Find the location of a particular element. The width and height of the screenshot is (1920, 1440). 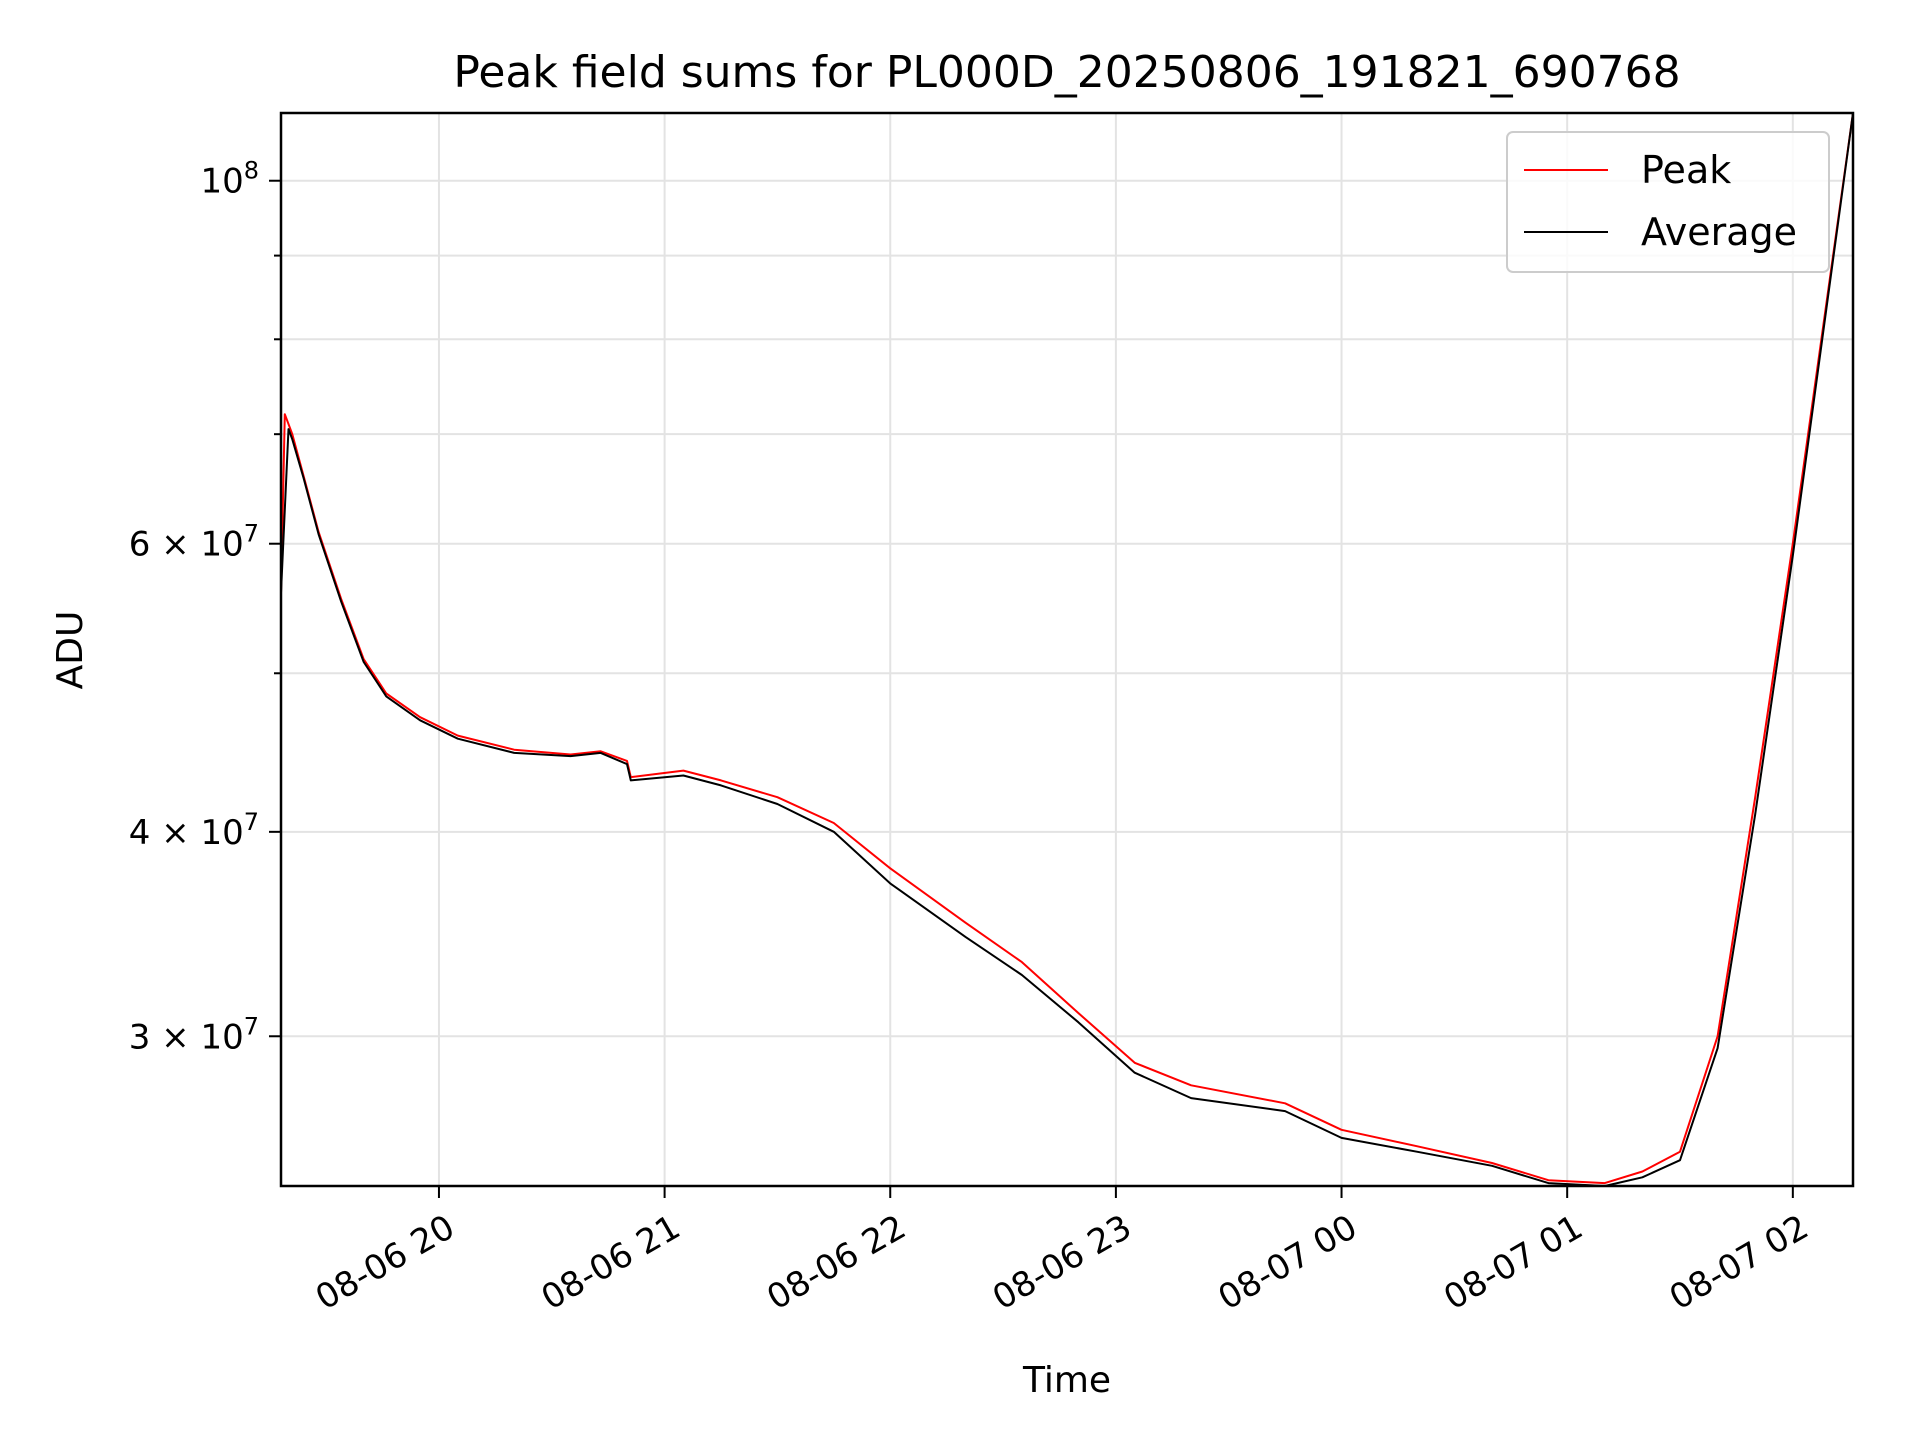

y-tick-label: 4 × 107 is located at coordinates (194, 830).